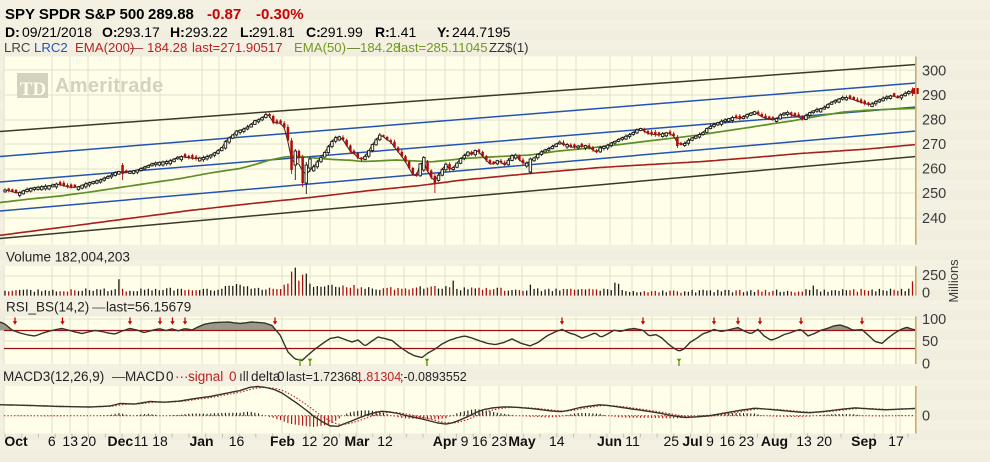 The width and height of the screenshot is (990, 462). Describe the element at coordinates (75, 14) in the screenshot. I see `svg-text: SPY SPDR S&P 500` at that location.